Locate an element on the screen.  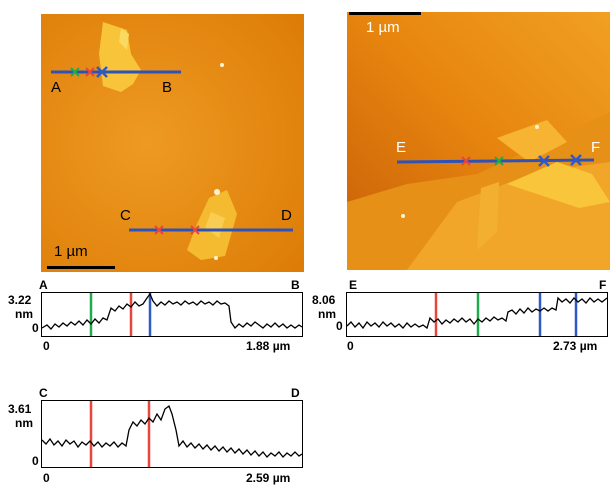
profile-xmax-label: 1.88 µm is located at coordinates (268, 346).